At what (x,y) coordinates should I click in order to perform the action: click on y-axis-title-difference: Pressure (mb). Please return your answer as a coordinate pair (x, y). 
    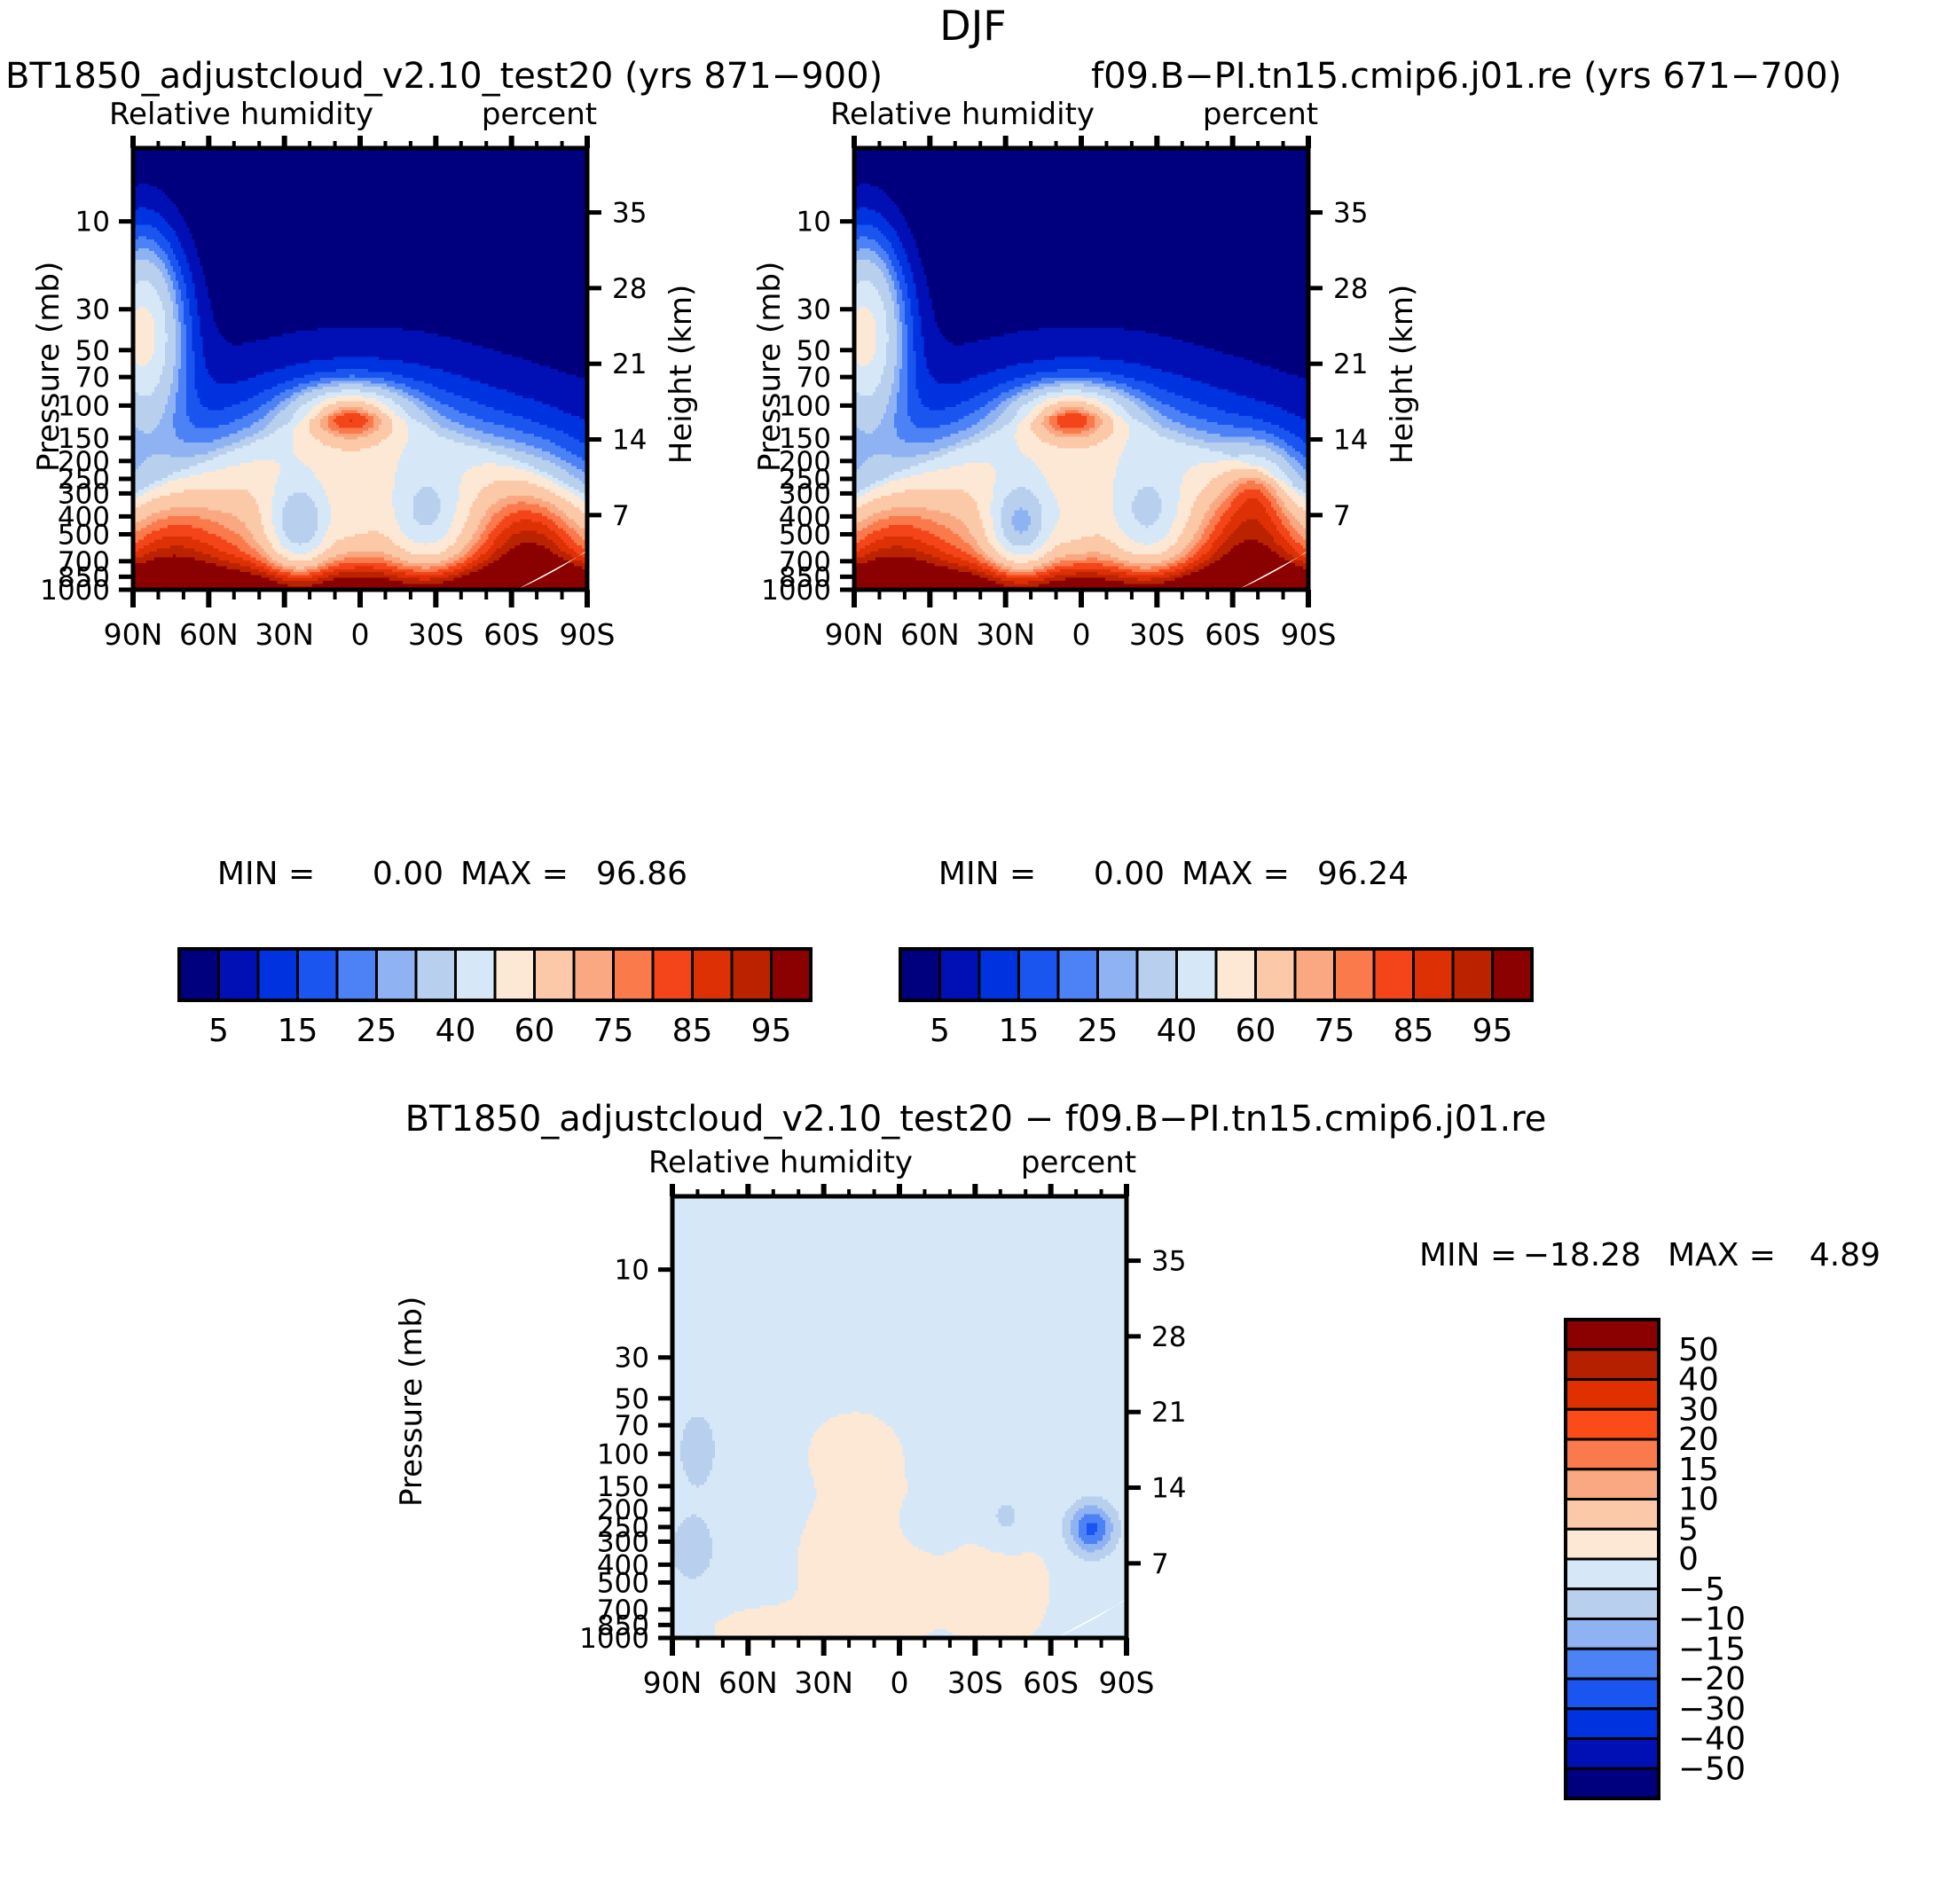
    Looking at the image, I should click on (411, 1401).